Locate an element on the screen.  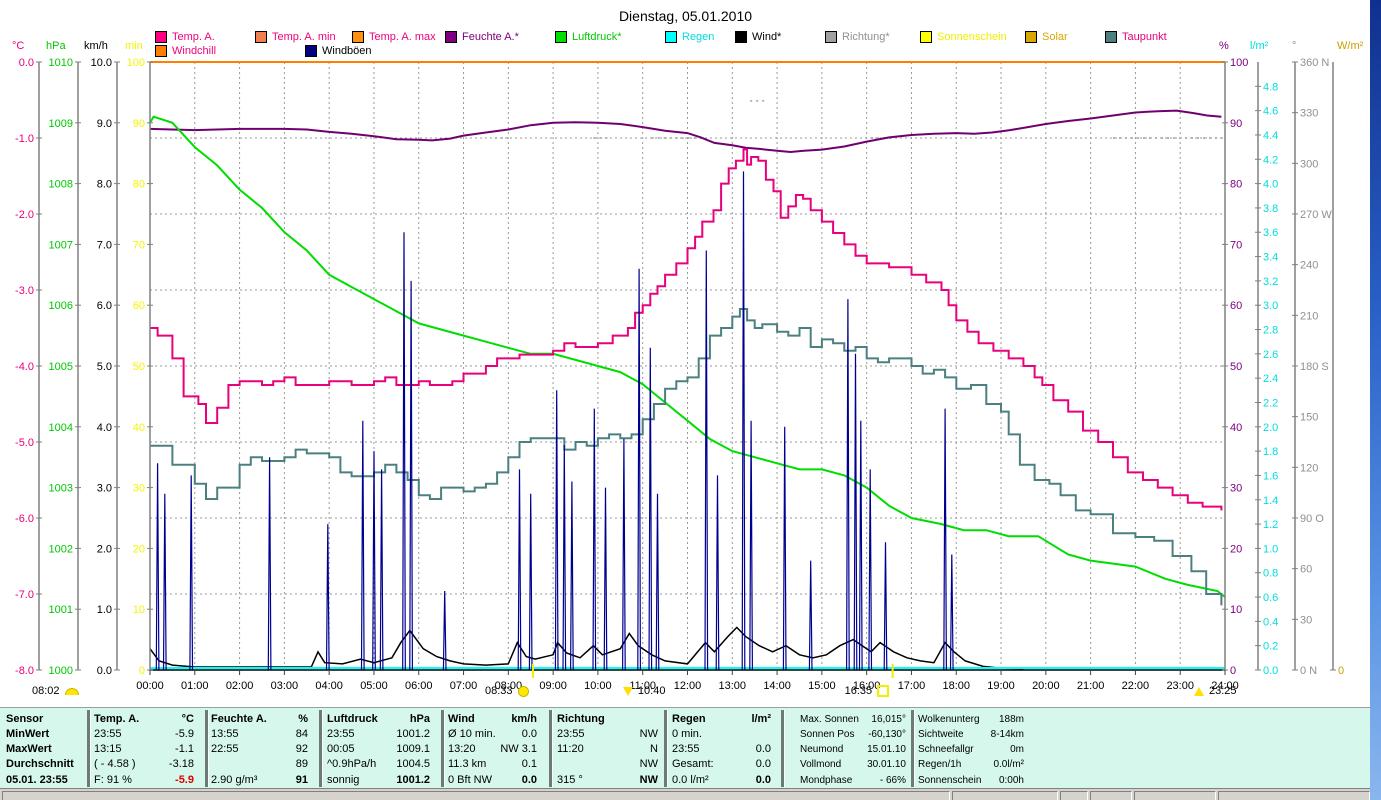
tick-label-°: 300 is located at coordinates (1309, 164).